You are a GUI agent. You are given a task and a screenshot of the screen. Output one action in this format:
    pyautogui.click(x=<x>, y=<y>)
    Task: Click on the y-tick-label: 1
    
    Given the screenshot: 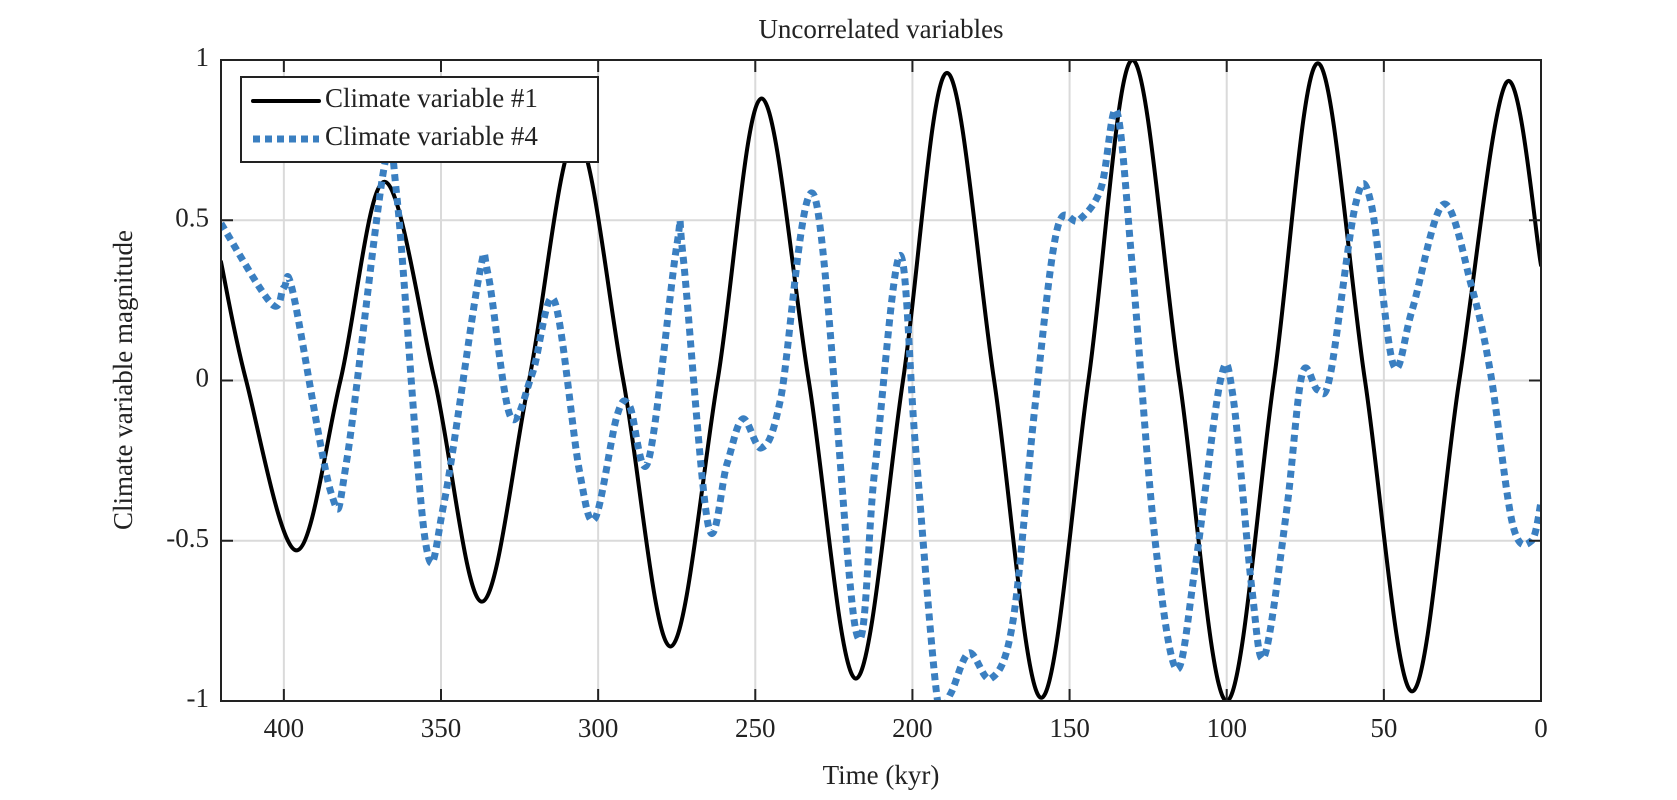 What is the action you would take?
    pyautogui.click(x=203, y=57)
    